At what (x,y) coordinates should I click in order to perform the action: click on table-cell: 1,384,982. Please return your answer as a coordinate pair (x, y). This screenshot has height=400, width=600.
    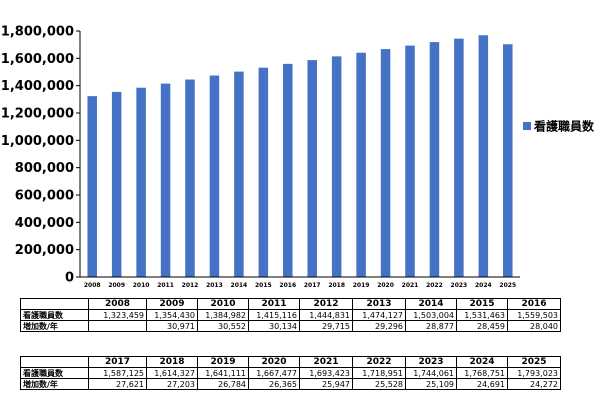
    Looking at the image, I should click on (223, 315).